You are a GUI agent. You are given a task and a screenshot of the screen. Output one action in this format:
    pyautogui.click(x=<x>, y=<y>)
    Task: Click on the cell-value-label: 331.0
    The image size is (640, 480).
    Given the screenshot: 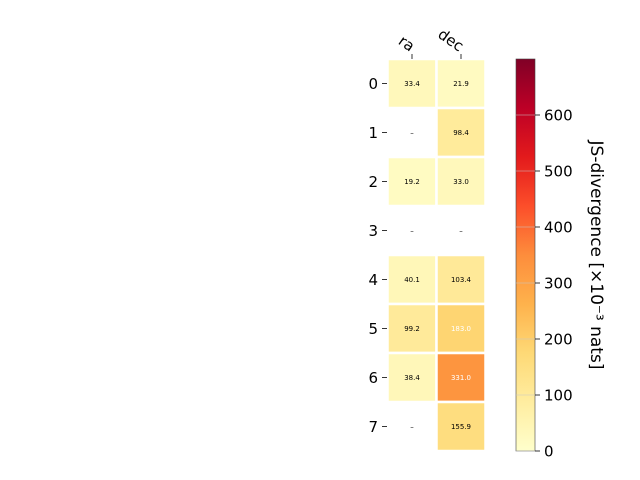 What is the action you would take?
    pyautogui.click(x=461, y=378)
    